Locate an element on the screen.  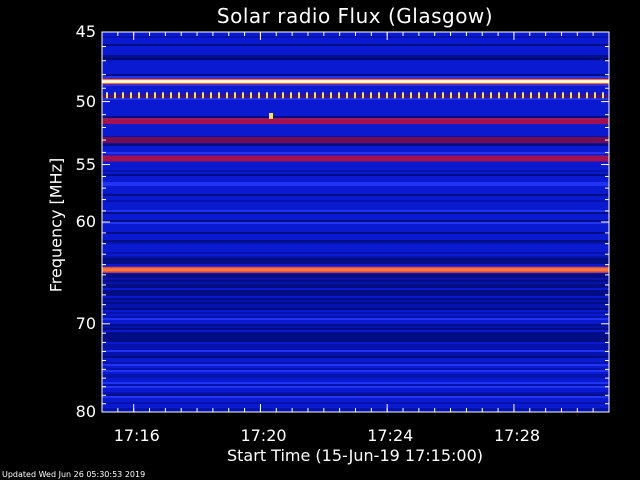
x-tick-label: 17:24 is located at coordinates (390, 435).